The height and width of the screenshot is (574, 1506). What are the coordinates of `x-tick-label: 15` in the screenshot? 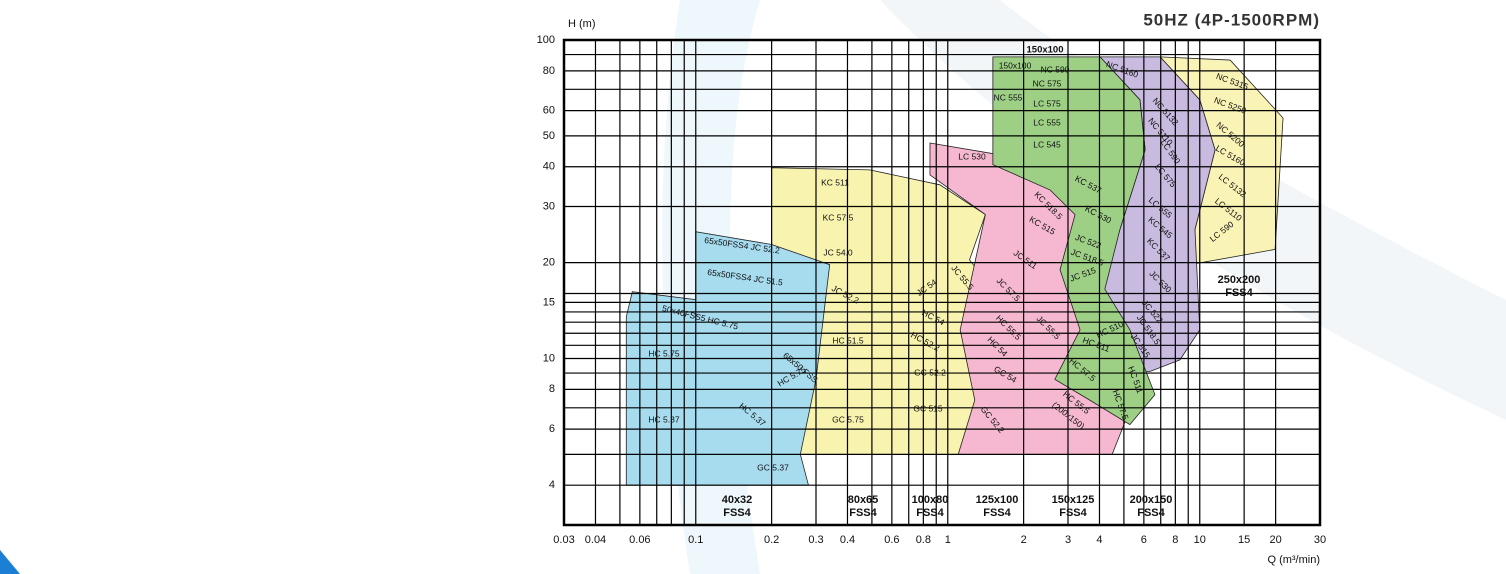 It's located at (1244, 540).